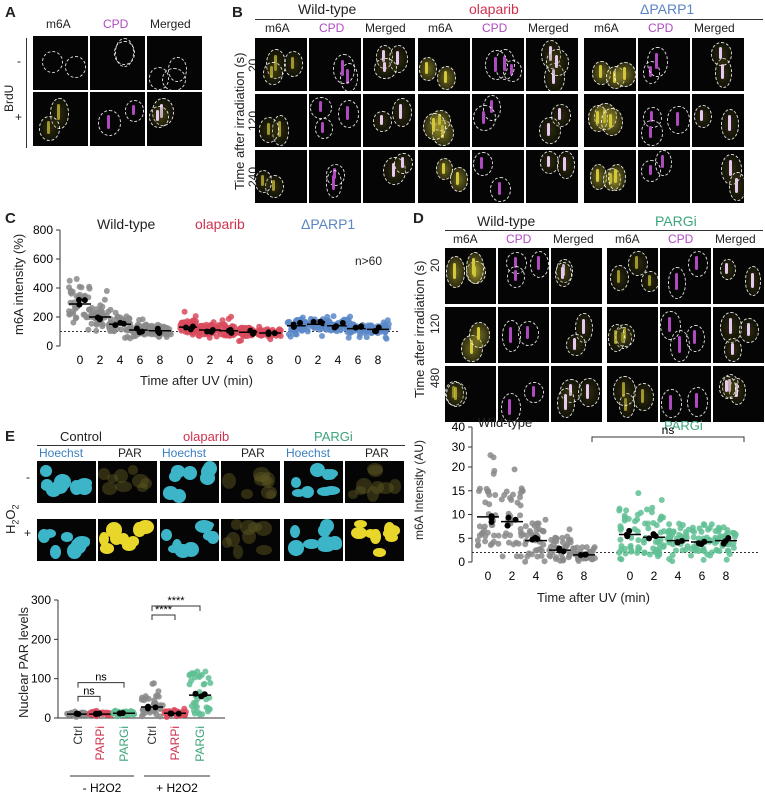 The height and width of the screenshot is (798, 765). What do you see at coordinates (78, 735) in the screenshot?
I see `x-tick-label: Ctrl` at bounding box center [78, 735].